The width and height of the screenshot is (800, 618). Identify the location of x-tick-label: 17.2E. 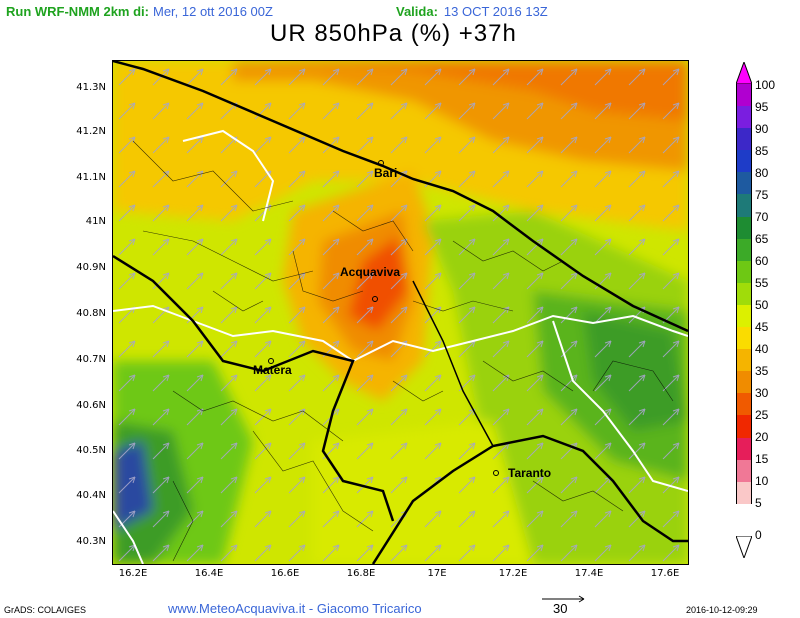
(513, 573).